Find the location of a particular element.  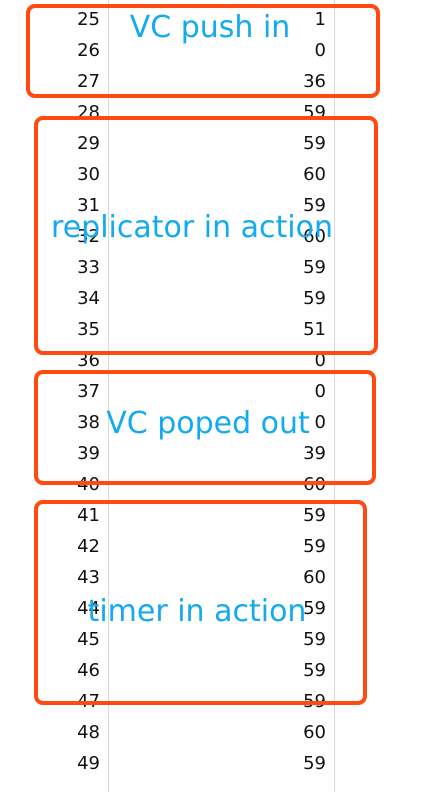

table-row: 29 59 is located at coordinates (214, 143).